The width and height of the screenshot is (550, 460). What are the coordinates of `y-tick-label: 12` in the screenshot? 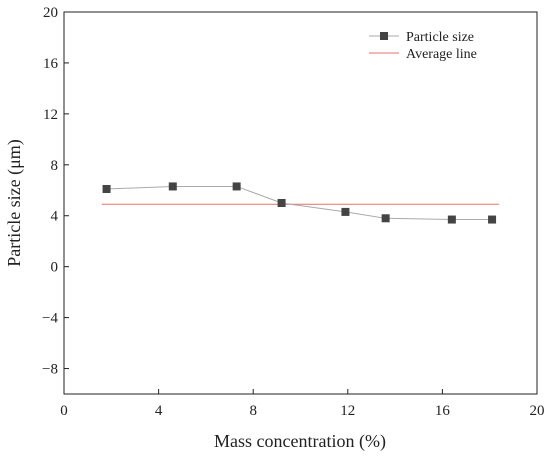 It's located at (50, 115).